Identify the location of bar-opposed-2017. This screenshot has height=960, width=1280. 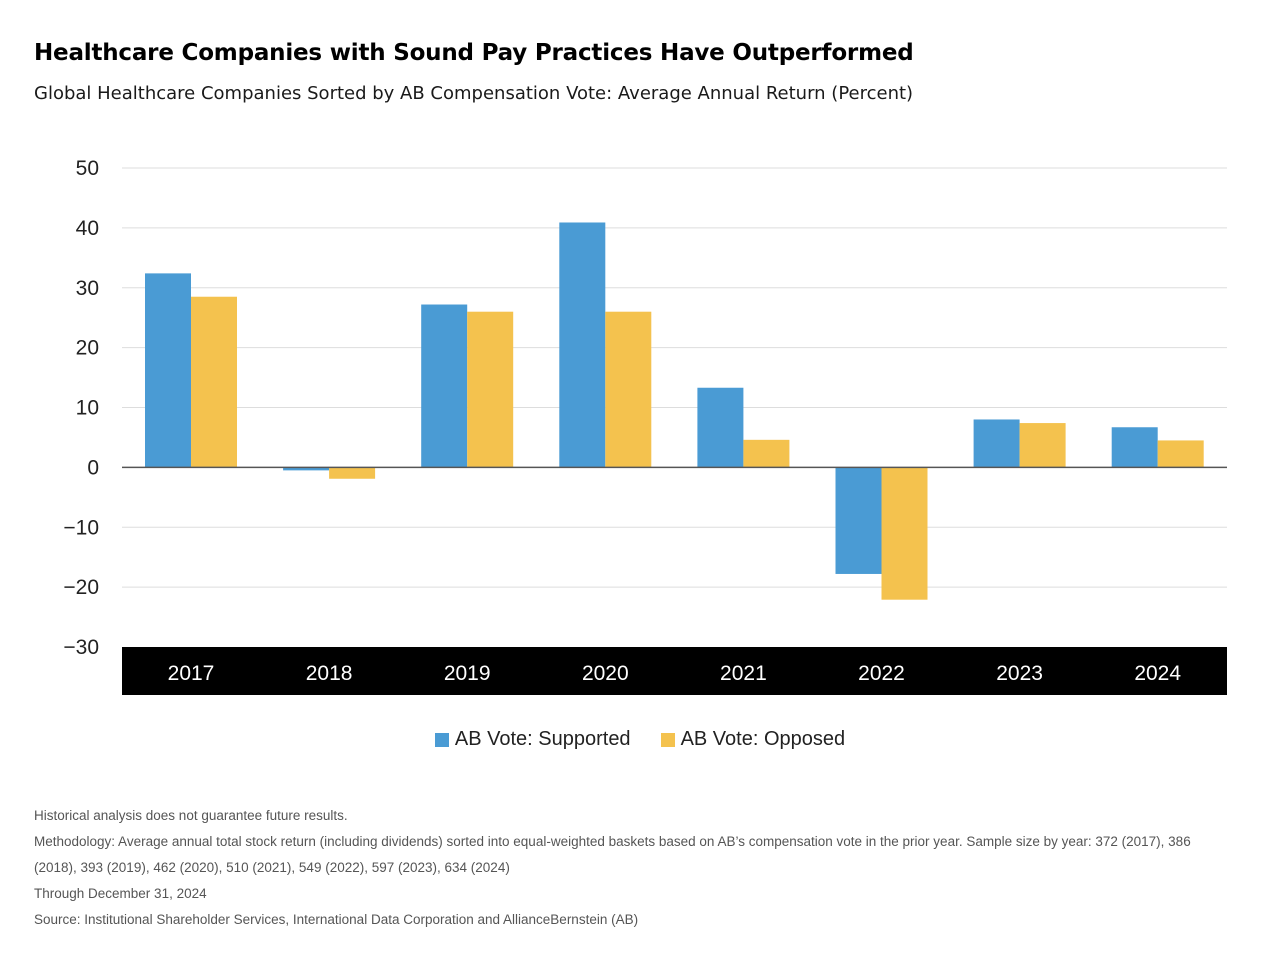
(214, 382).